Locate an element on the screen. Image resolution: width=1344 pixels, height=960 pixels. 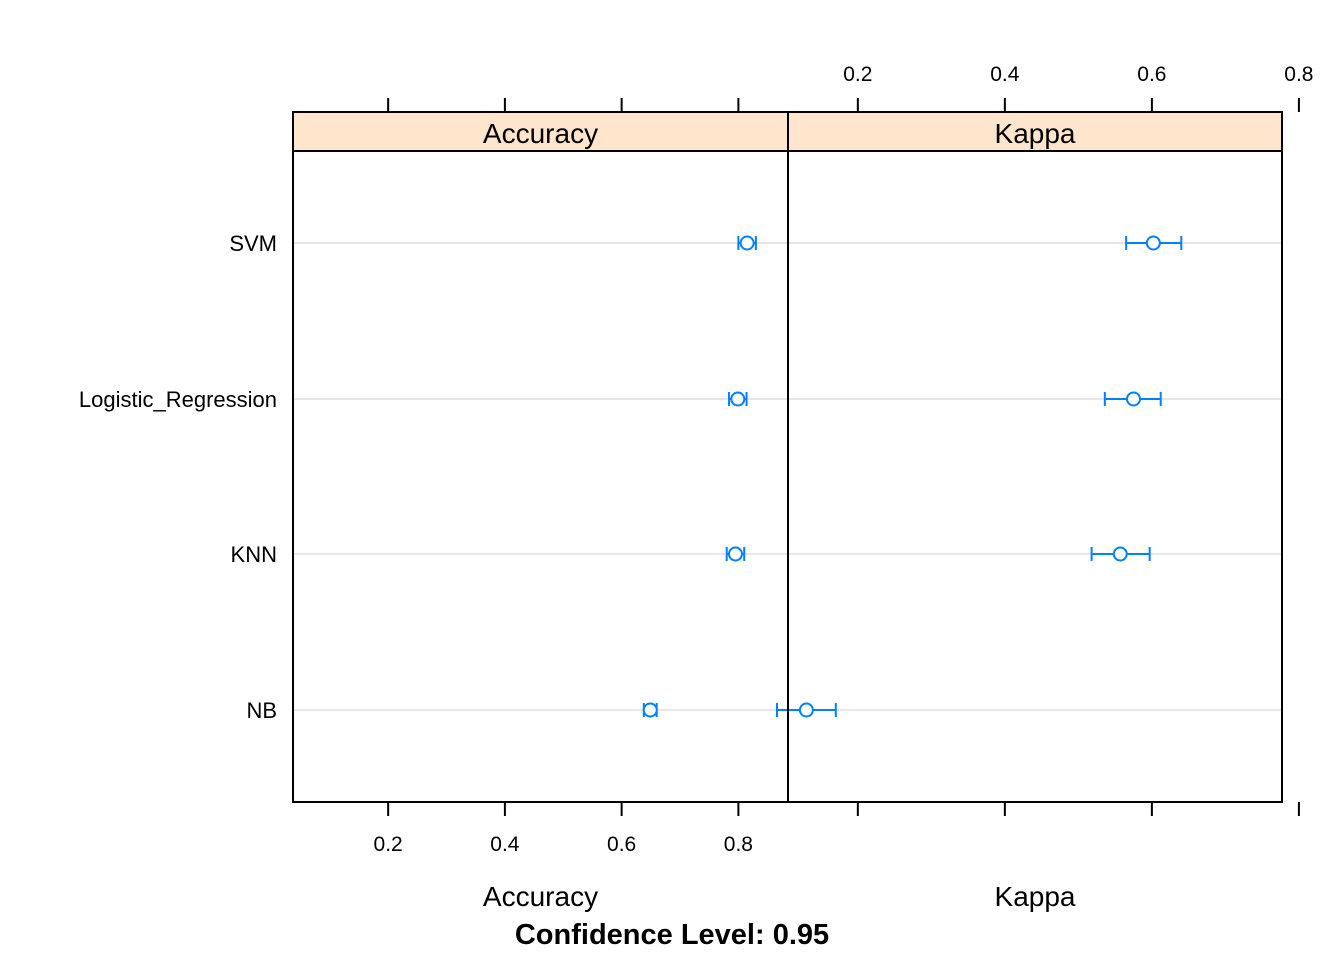
strip-label: Kappa is located at coordinates (1035, 133).